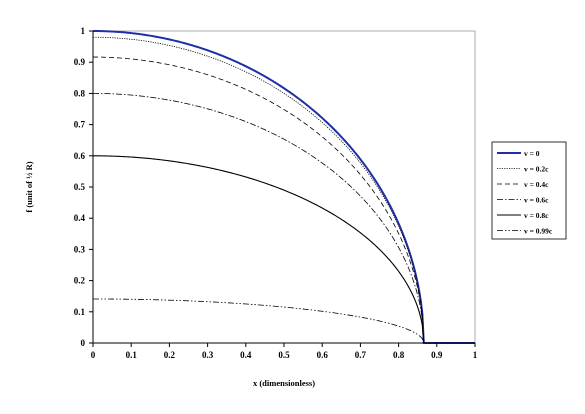  What do you see at coordinates (80, 93) in the screenshot?
I see `y-tick-label: 0.8` at bounding box center [80, 93].